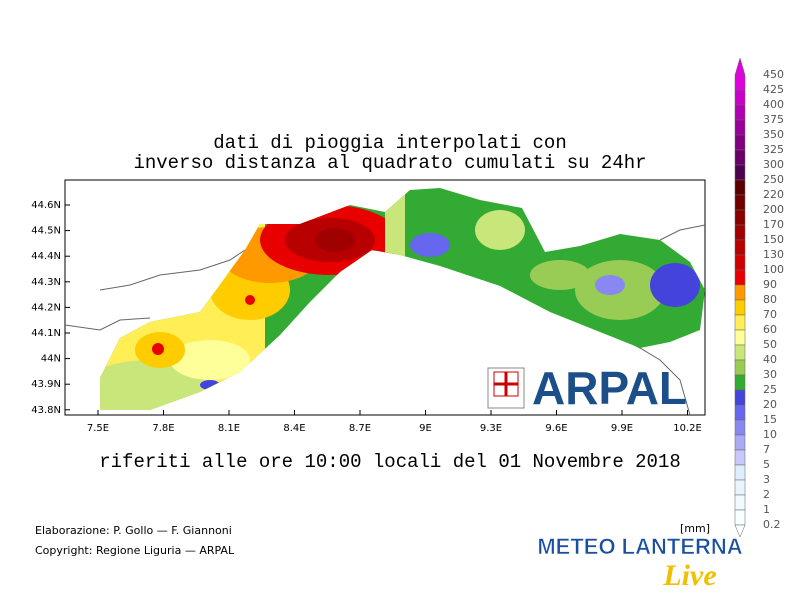 The width and height of the screenshot is (800, 600). I want to click on x-tick-label: 9.3E, so click(491, 428).